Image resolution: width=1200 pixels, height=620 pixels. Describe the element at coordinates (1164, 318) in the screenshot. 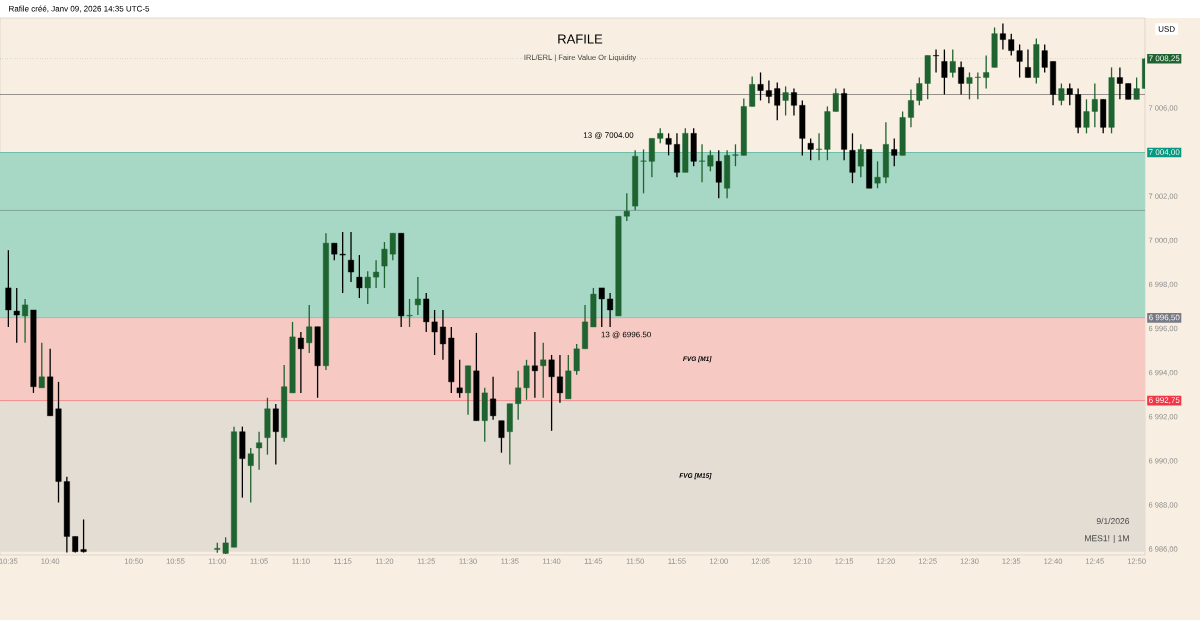

I see `ref-line-label: 6 996,50` at that location.